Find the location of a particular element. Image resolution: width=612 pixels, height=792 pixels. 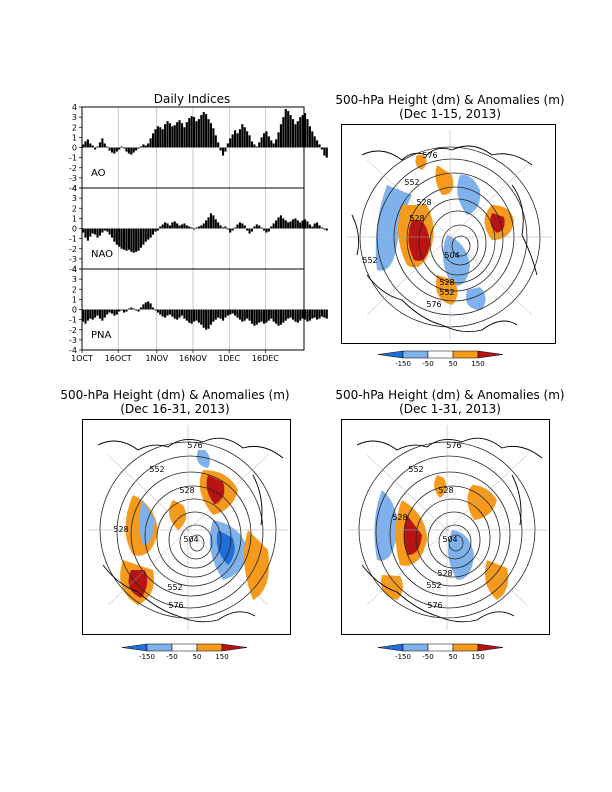

colorbar-segment is located at coordinates (490, 647).